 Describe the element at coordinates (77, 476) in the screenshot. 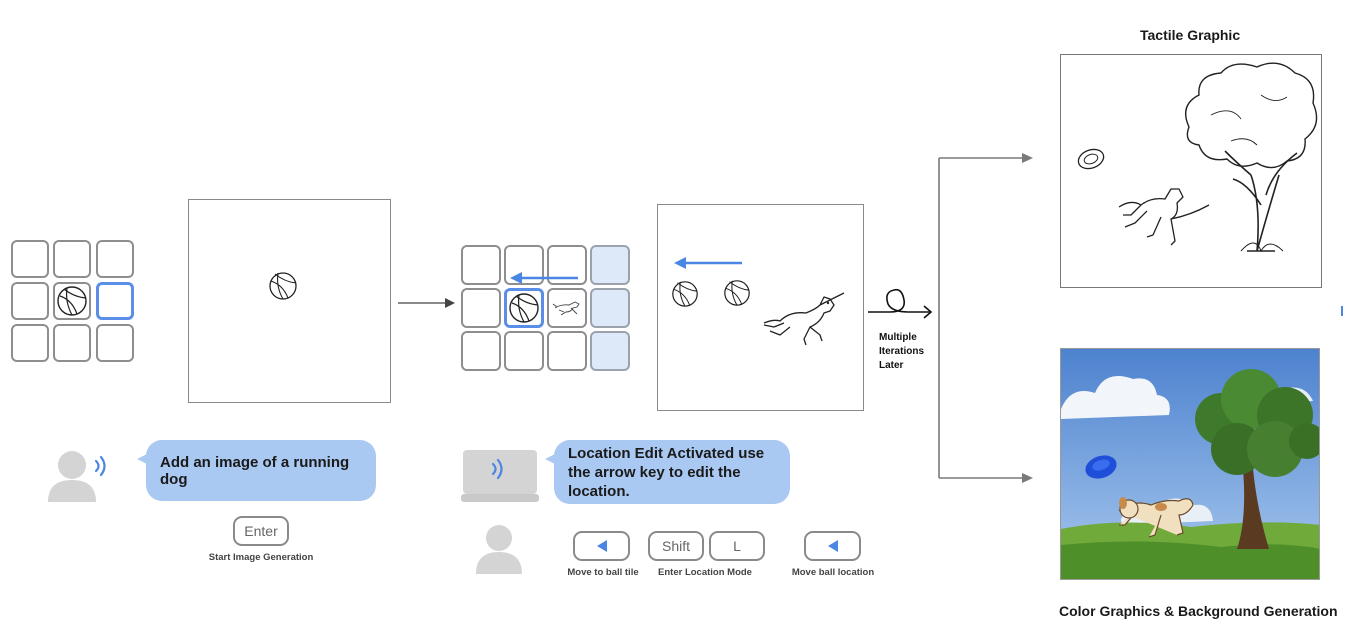

I see `user-speaking-icon` at that location.